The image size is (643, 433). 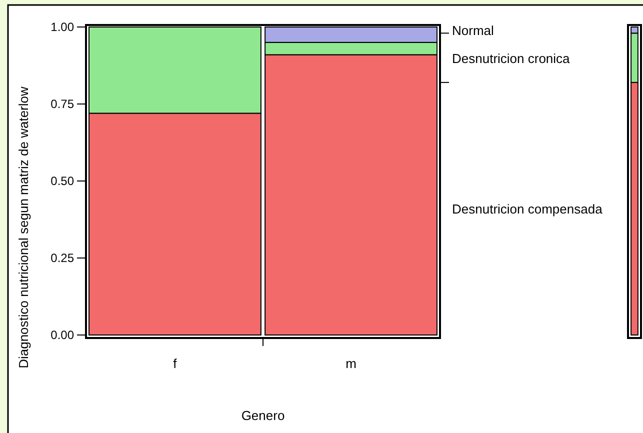 I want to click on y-tick-label: 0.50, so click(x=62, y=181).